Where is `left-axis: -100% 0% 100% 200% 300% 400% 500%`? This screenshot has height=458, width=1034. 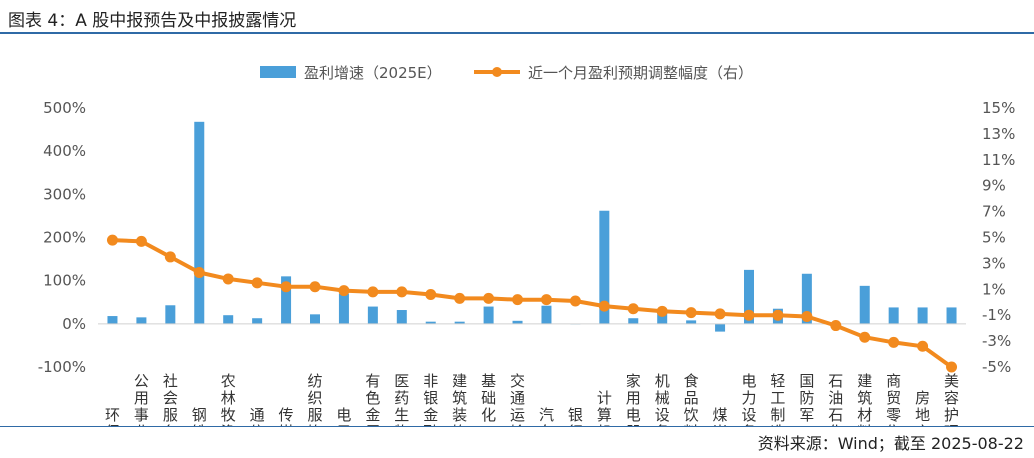
left-axis: -100% 0% 100% 200% 300% 400% 500% is located at coordinates (62, 237).